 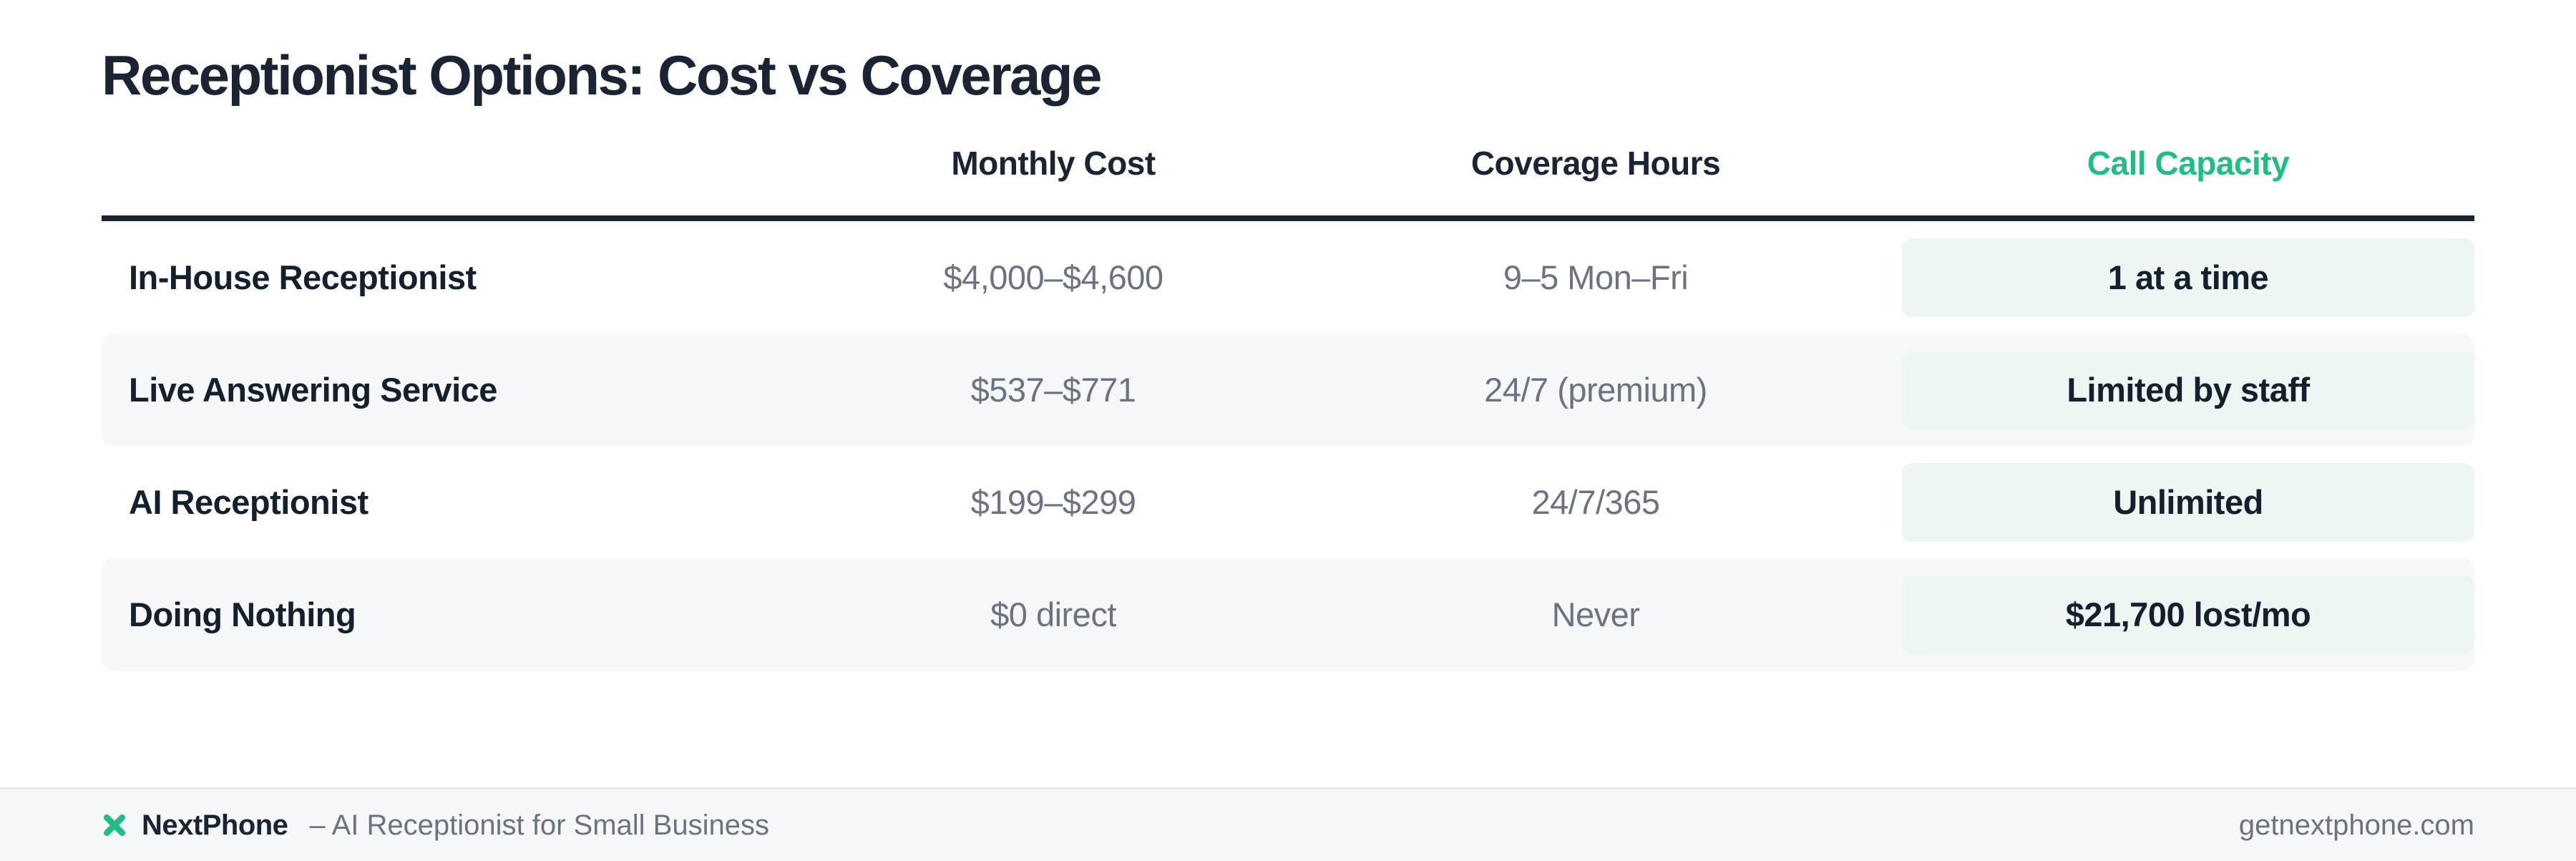 What do you see at coordinates (249, 502) in the screenshot?
I see `option-label: AI Receptionist` at bounding box center [249, 502].